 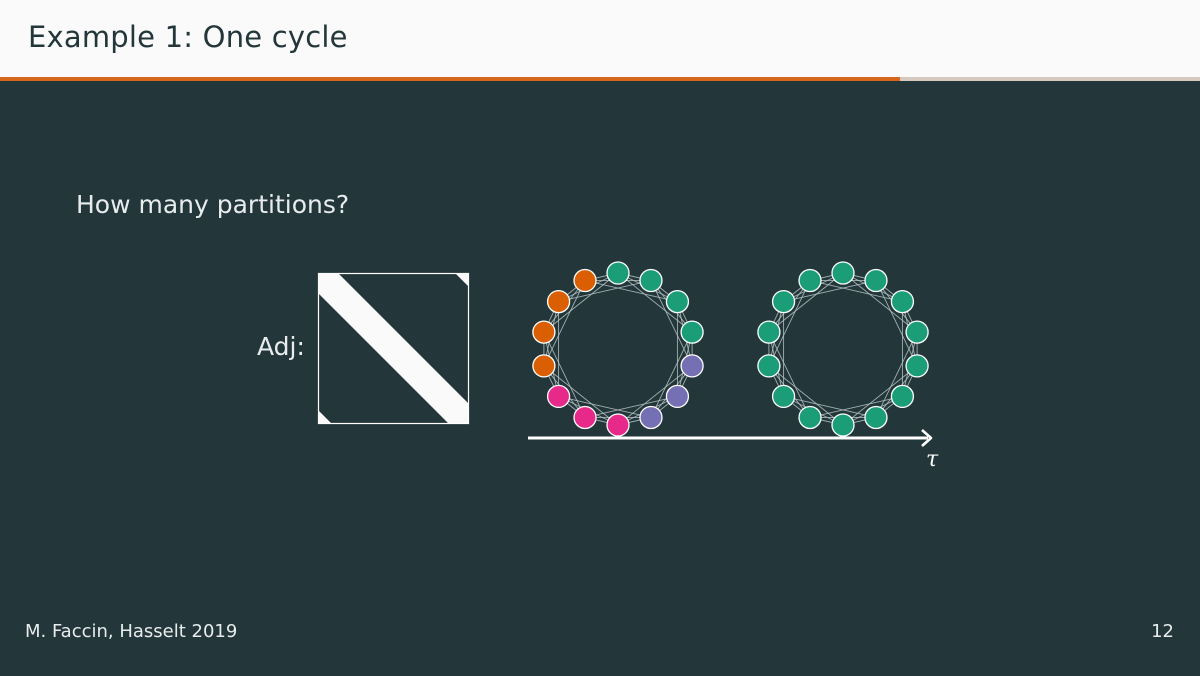 What do you see at coordinates (600, 39) in the screenshot?
I see `slide-header: Example 1: One cycle` at bounding box center [600, 39].